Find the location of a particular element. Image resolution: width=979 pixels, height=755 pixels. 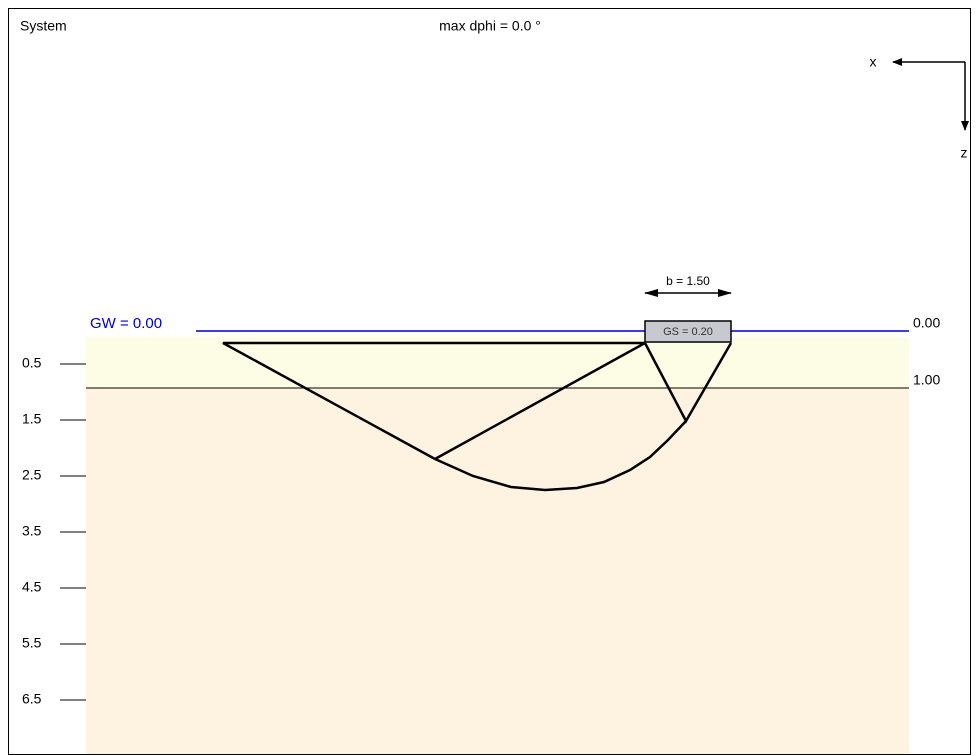

groundwater-label: GW = 0.00 is located at coordinates (126, 323).